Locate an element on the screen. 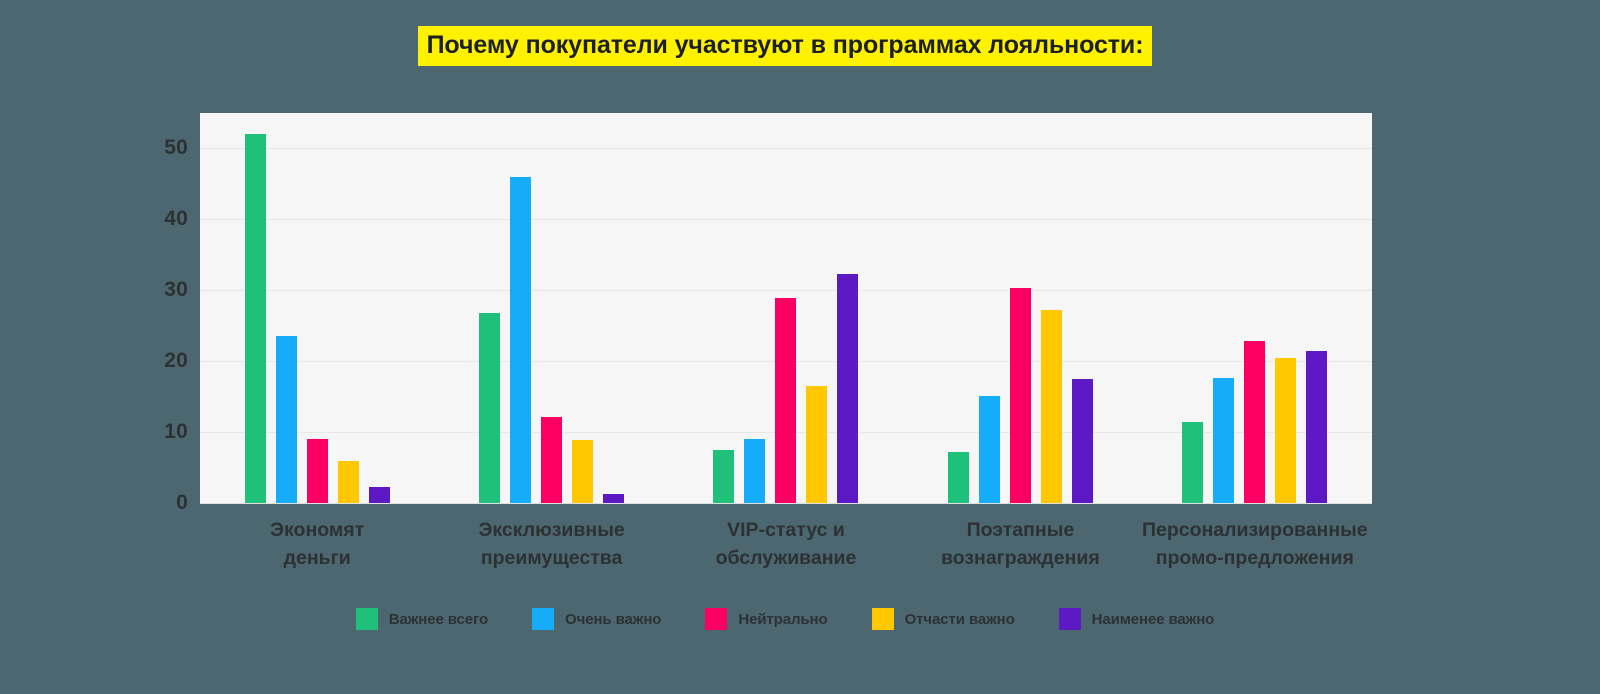 Image resolution: width=1600 pixels, height=694 pixels. x-axis-category-line: преимущества is located at coordinates (551, 558).